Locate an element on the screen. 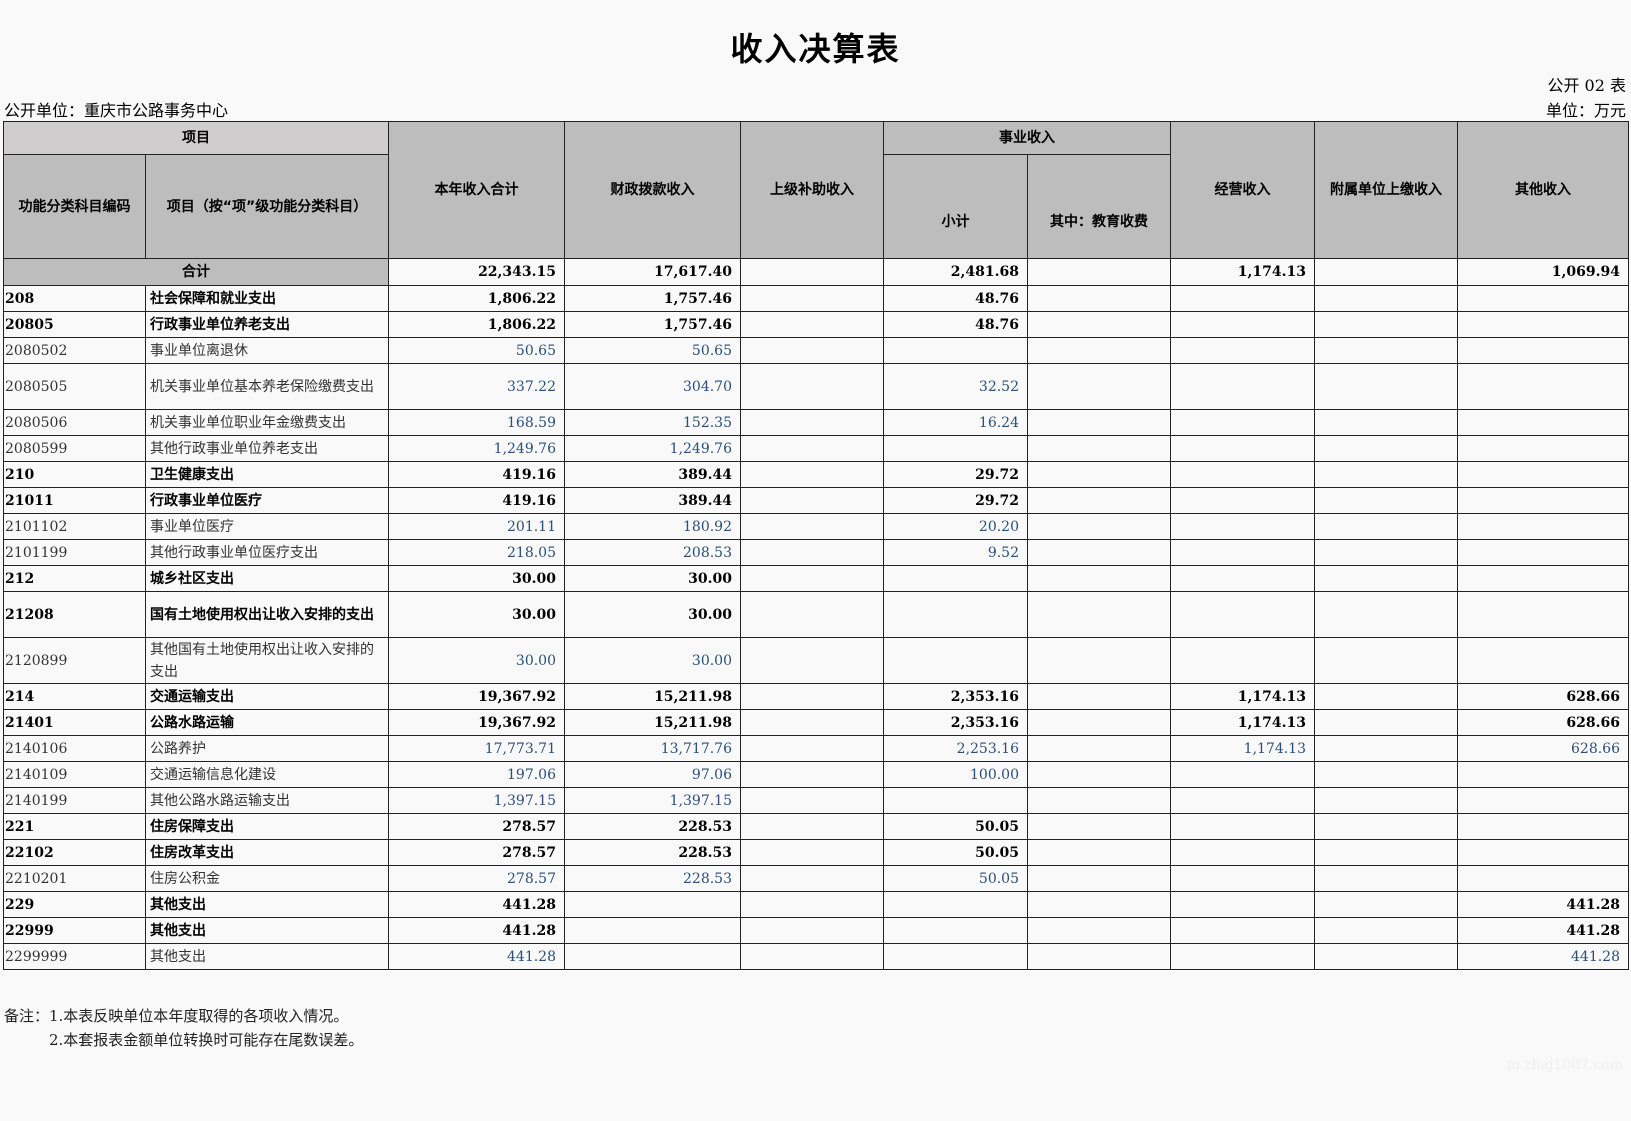 This screenshot has width=1631, height=1121. cell-subtotal: 2,353.16 is located at coordinates (955, 722).